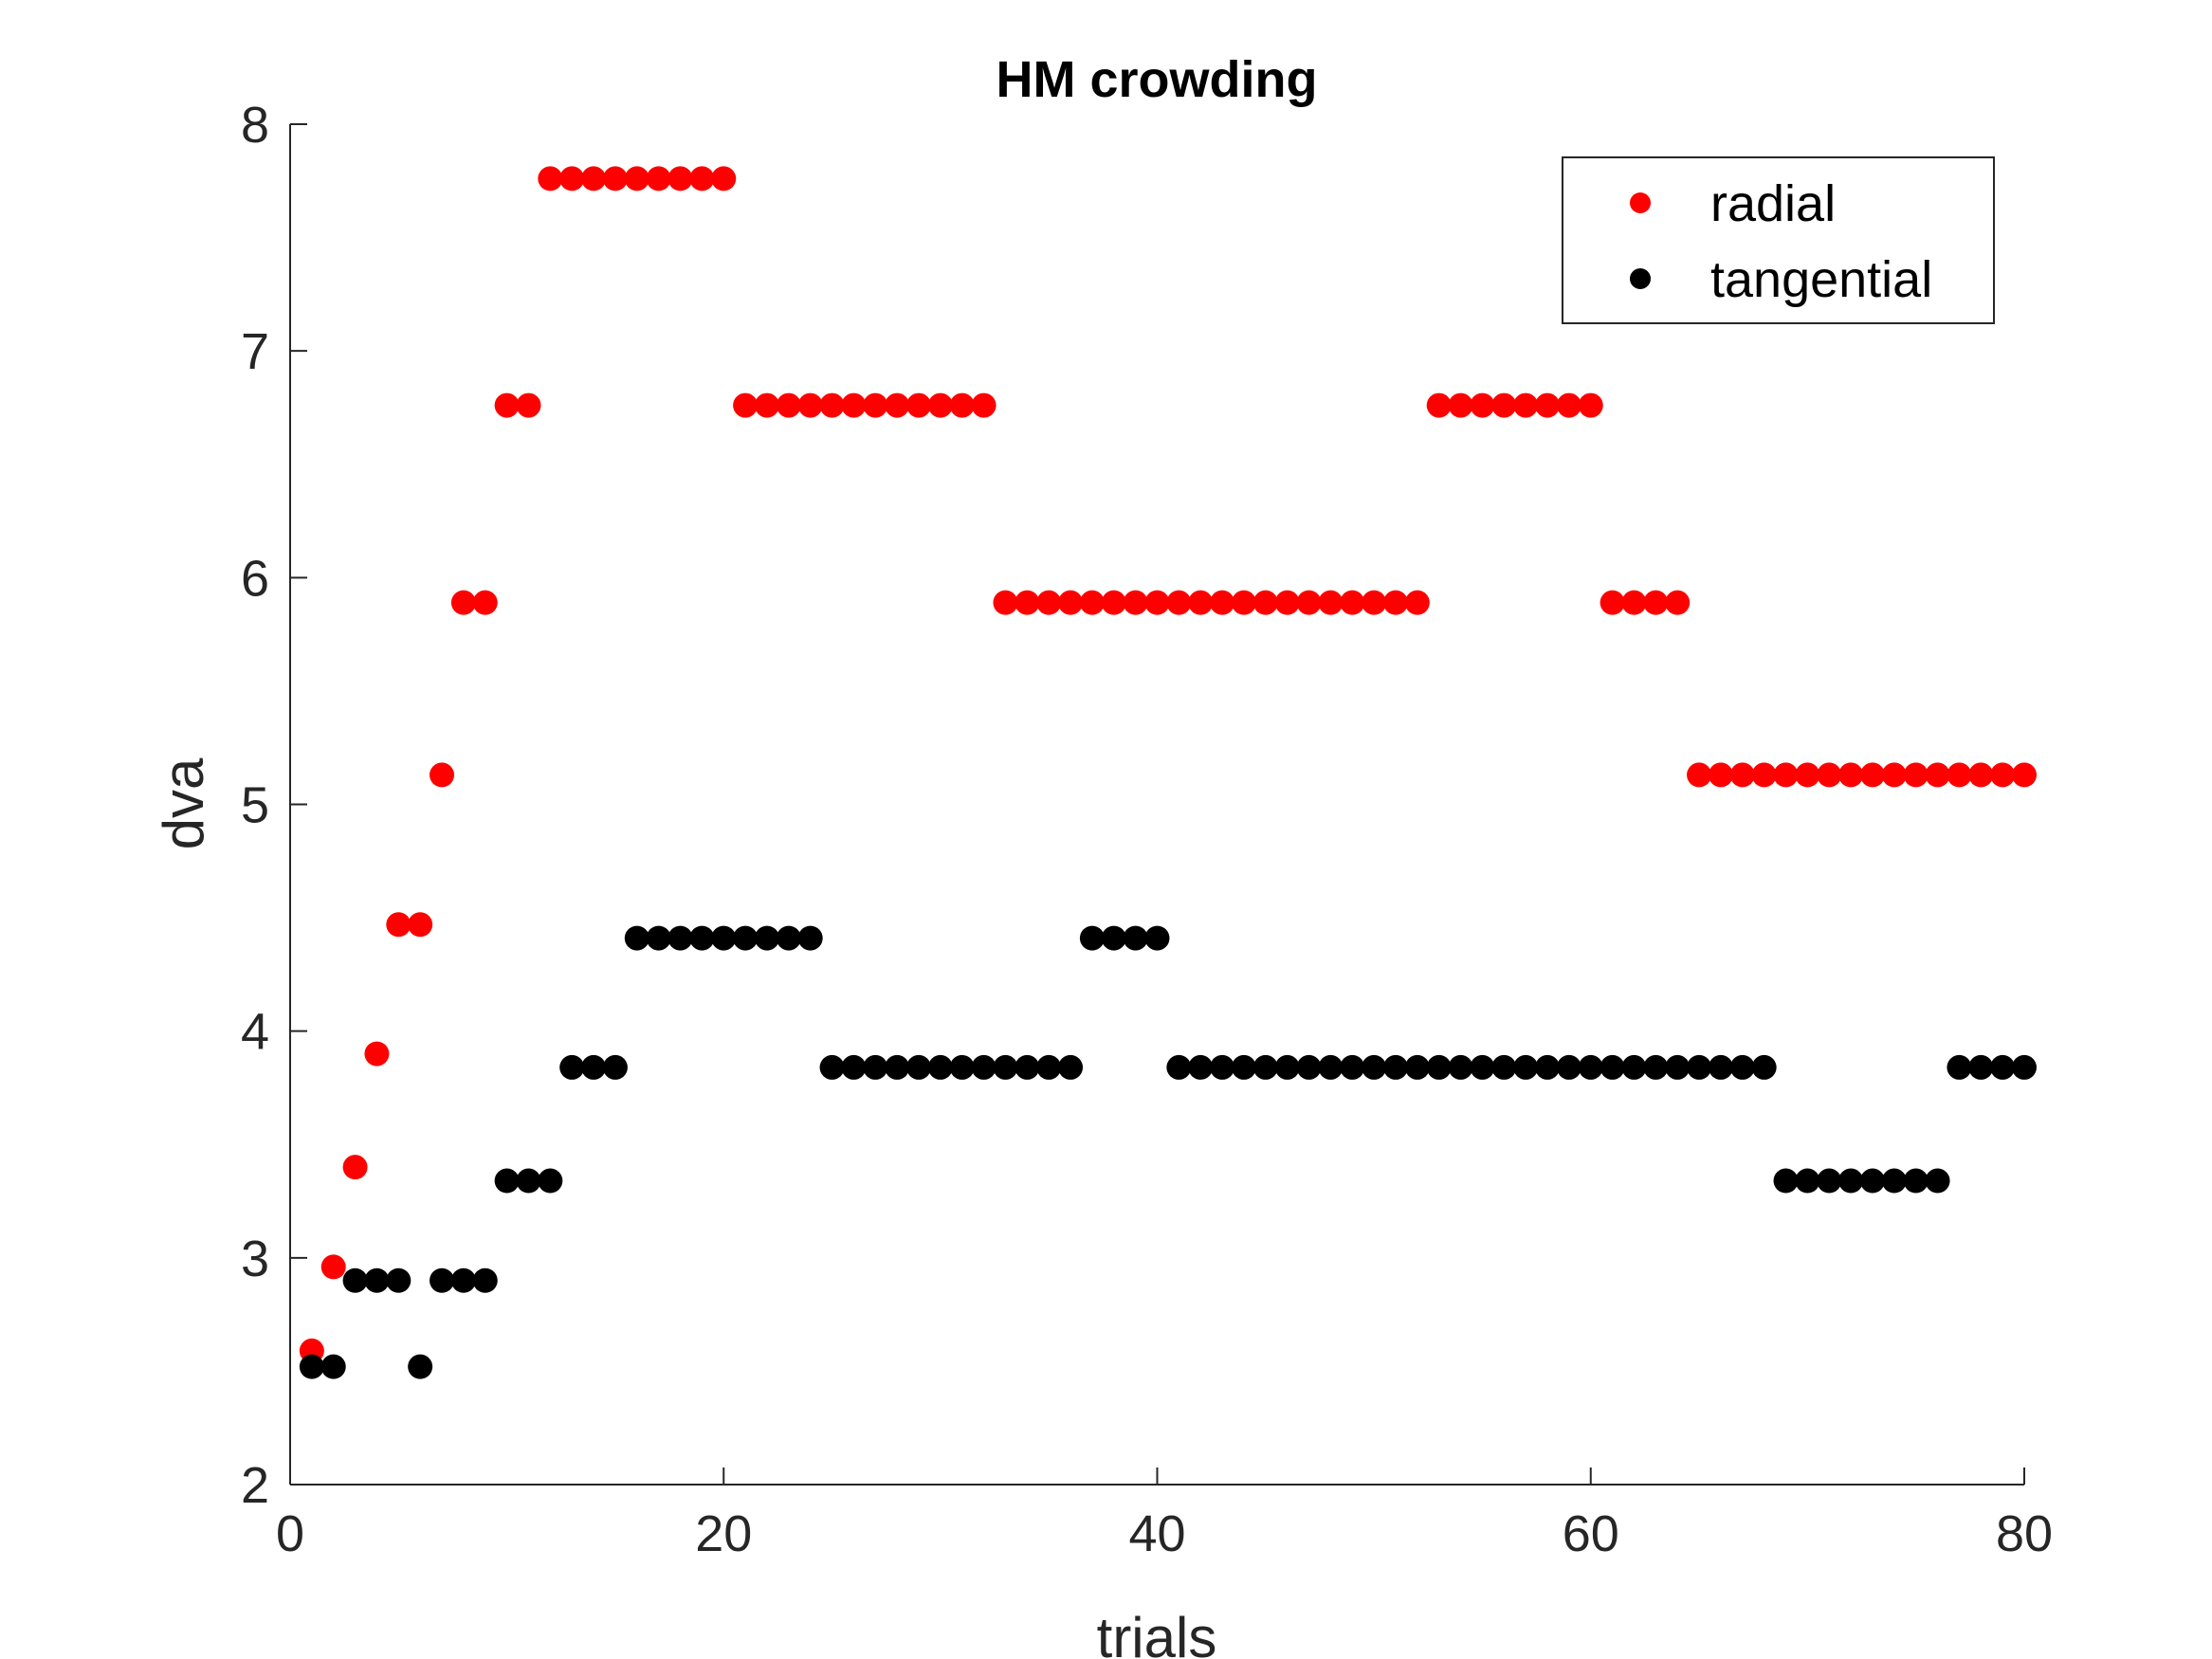 Image resolution: width=2212 pixels, height=1659 pixels. What do you see at coordinates (255, 578) in the screenshot?
I see `y-tick-label: 6` at bounding box center [255, 578].